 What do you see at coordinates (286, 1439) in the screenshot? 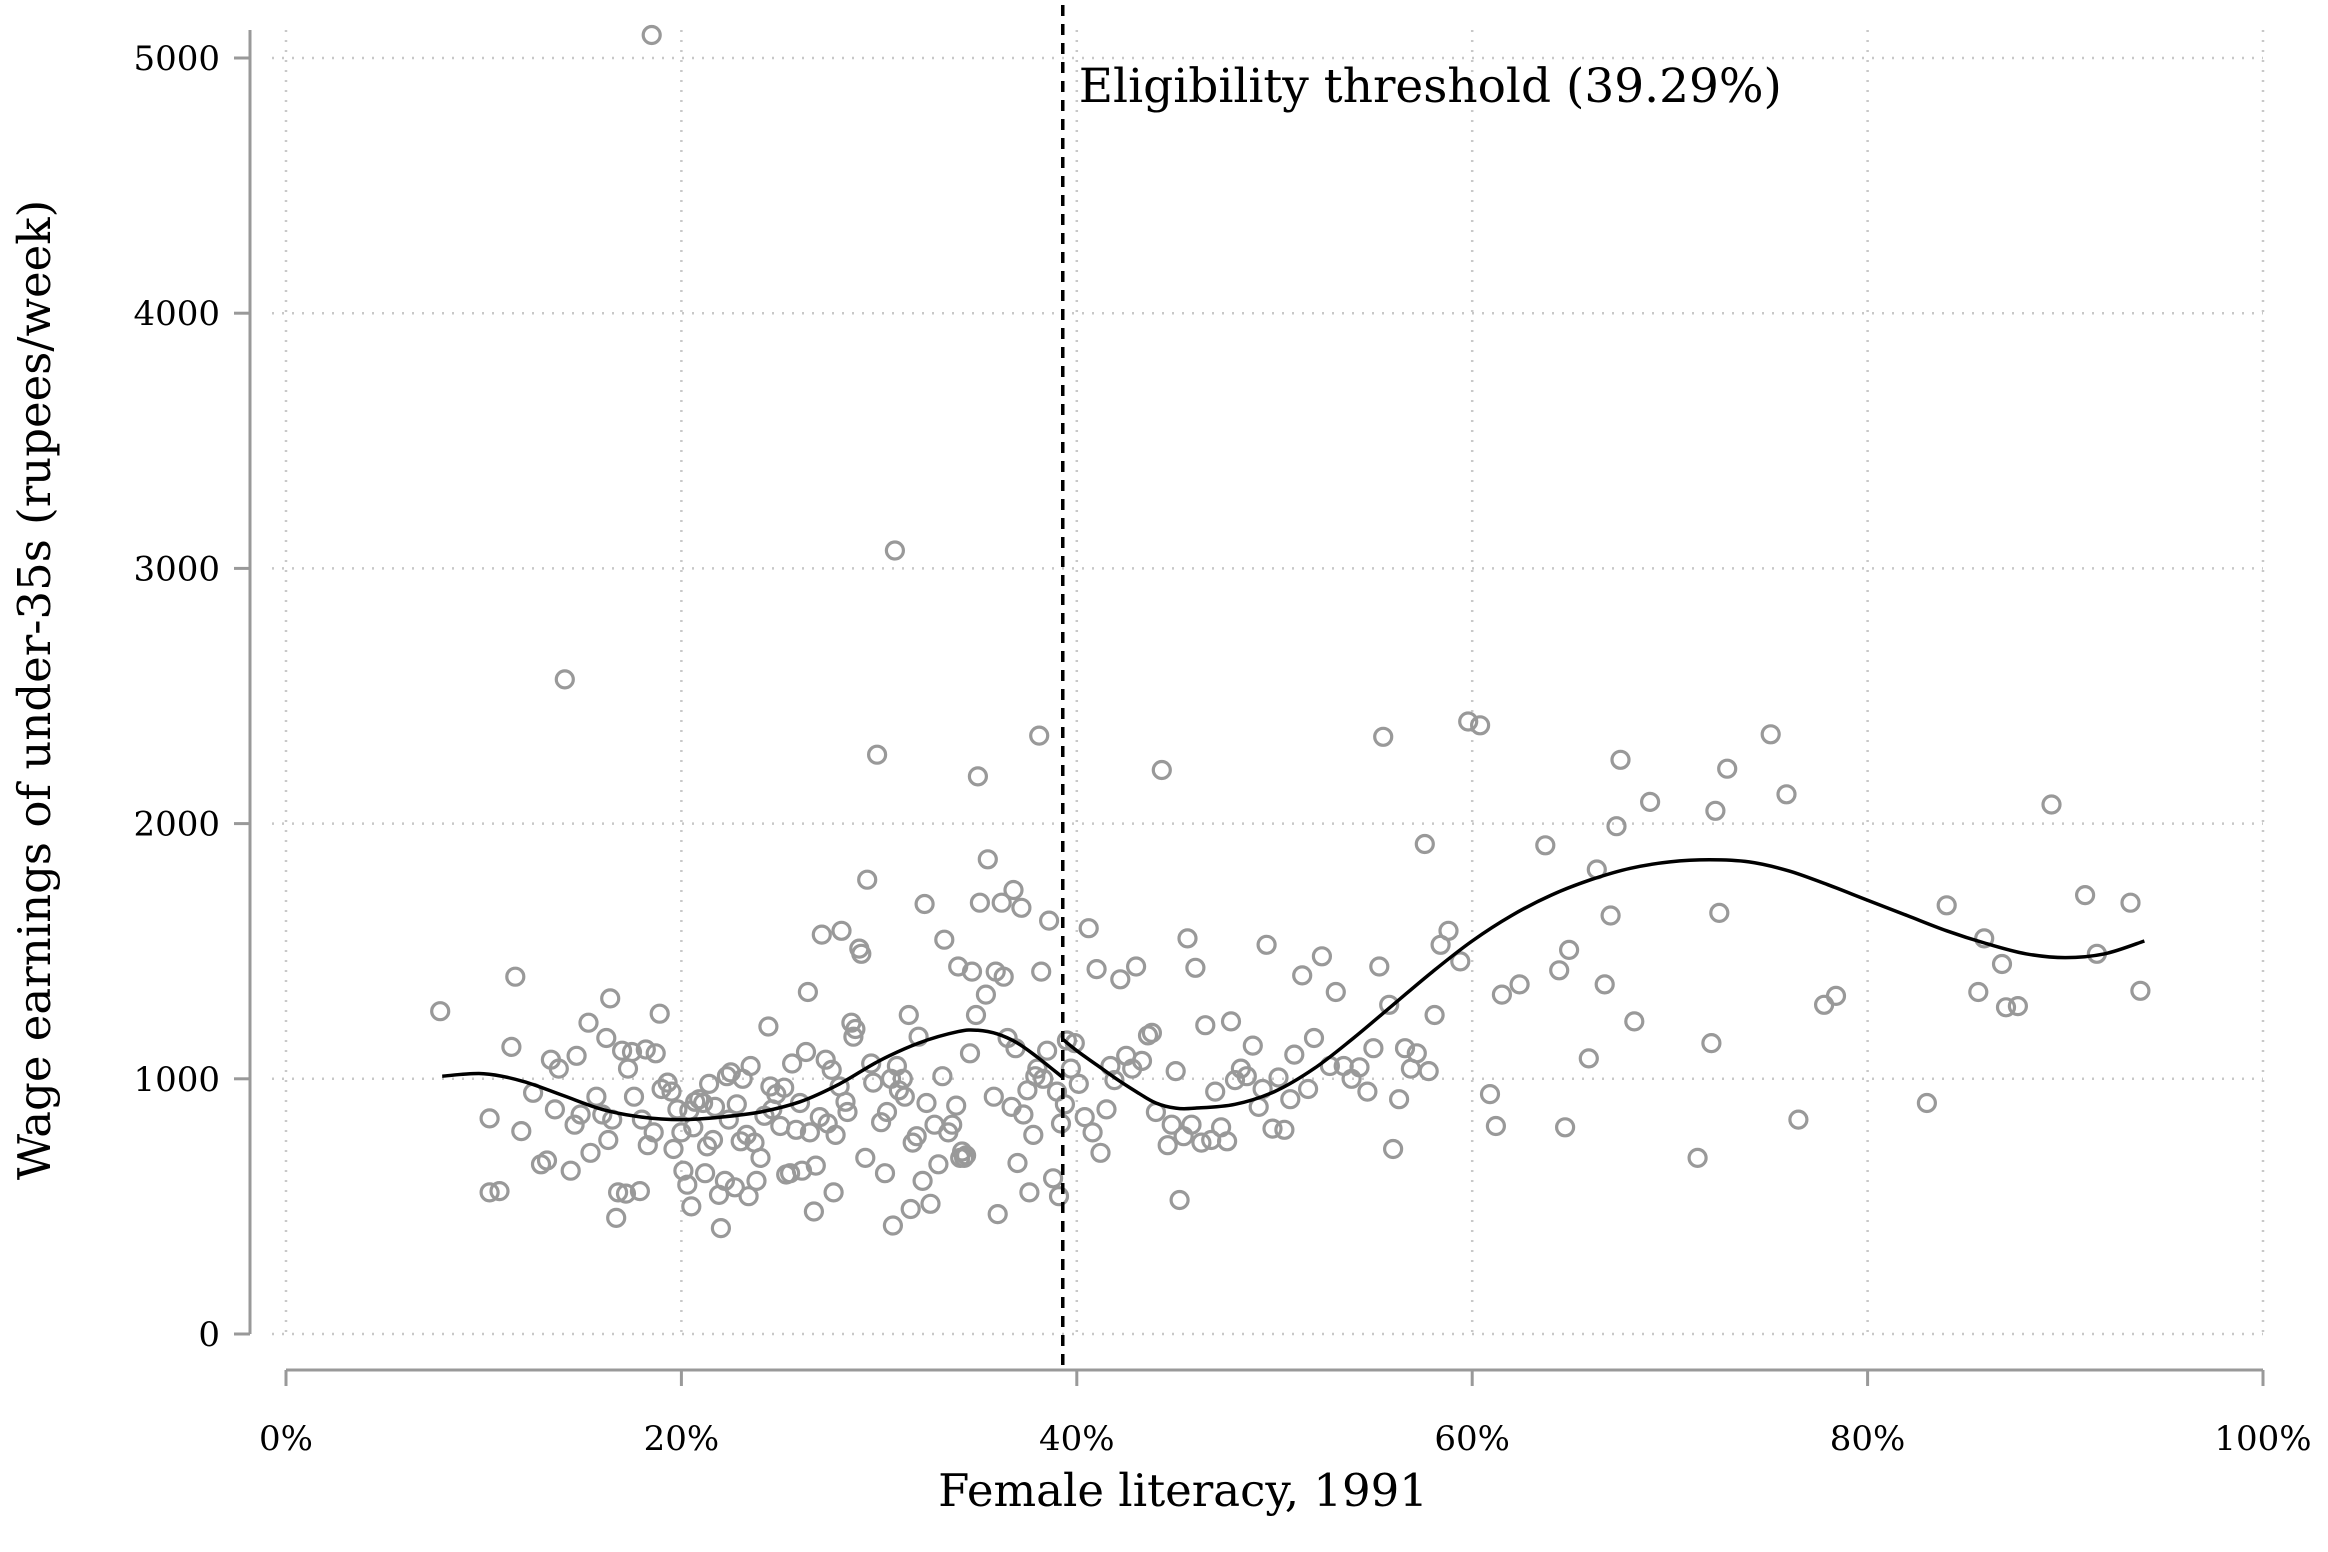
I see `x-tick-label: 0%` at bounding box center [286, 1439].